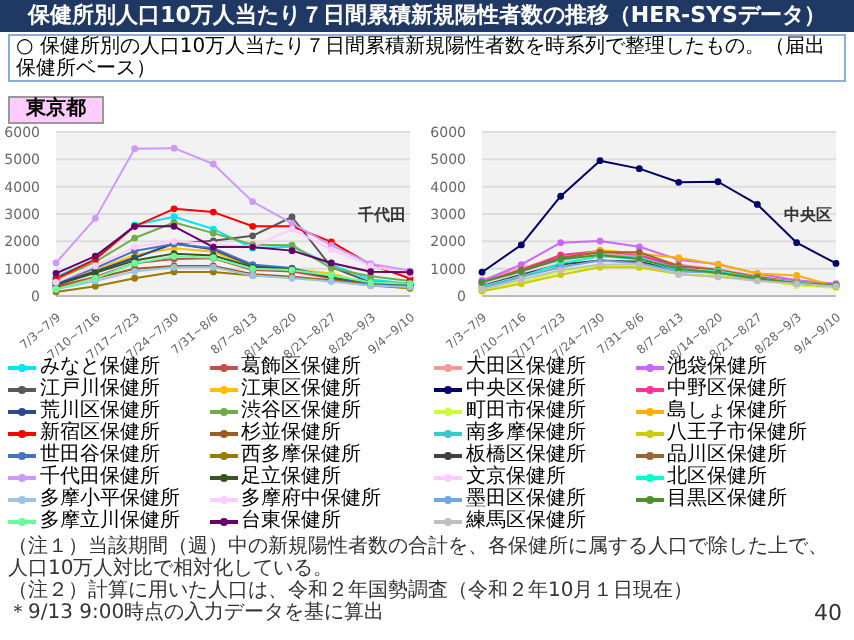 This screenshot has height=640, width=854. Describe the element at coordinates (100, 433) in the screenshot. I see `legend-label: 新宿区保健所` at that location.